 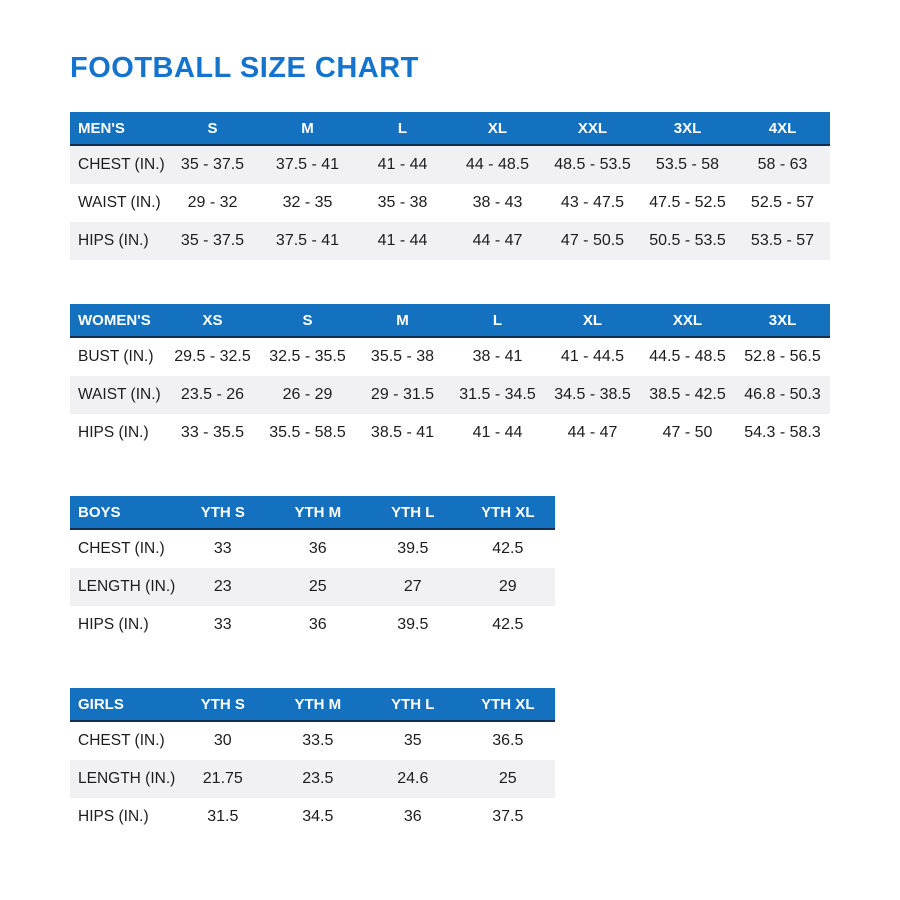 What do you see at coordinates (497, 164) in the screenshot?
I see `mens-size-value: 44 - 48.5` at bounding box center [497, 164].